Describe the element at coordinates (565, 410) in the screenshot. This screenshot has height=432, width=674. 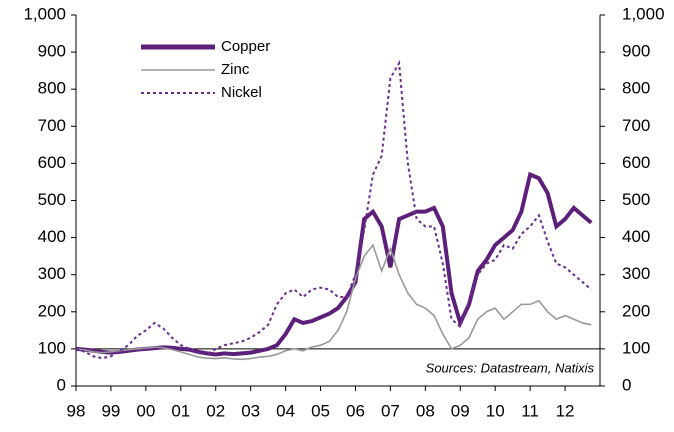
I see `x-tick-label: 12` at that location.